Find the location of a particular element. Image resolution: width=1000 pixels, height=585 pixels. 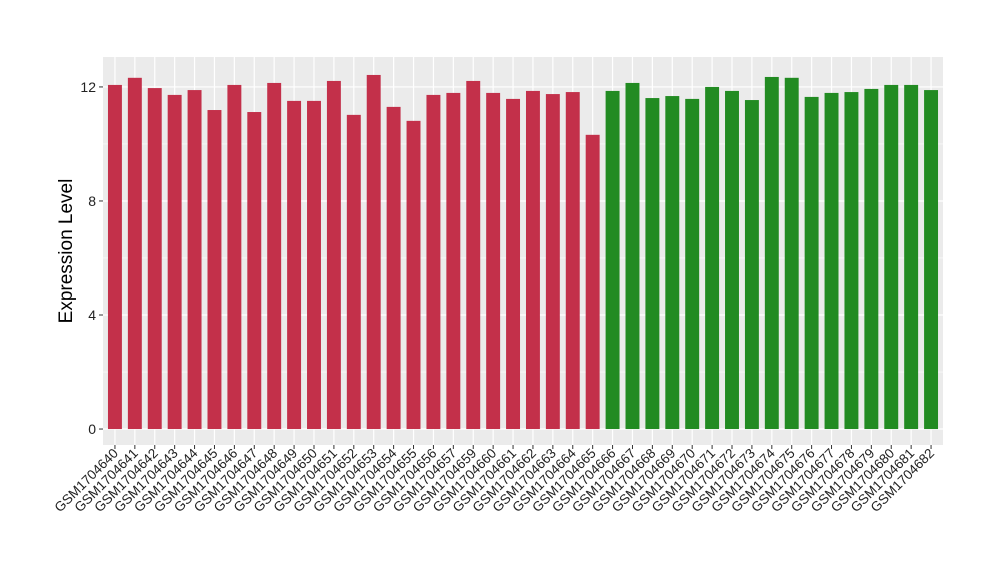

bar-GSM1704680 is located at coordinates (891, 257).